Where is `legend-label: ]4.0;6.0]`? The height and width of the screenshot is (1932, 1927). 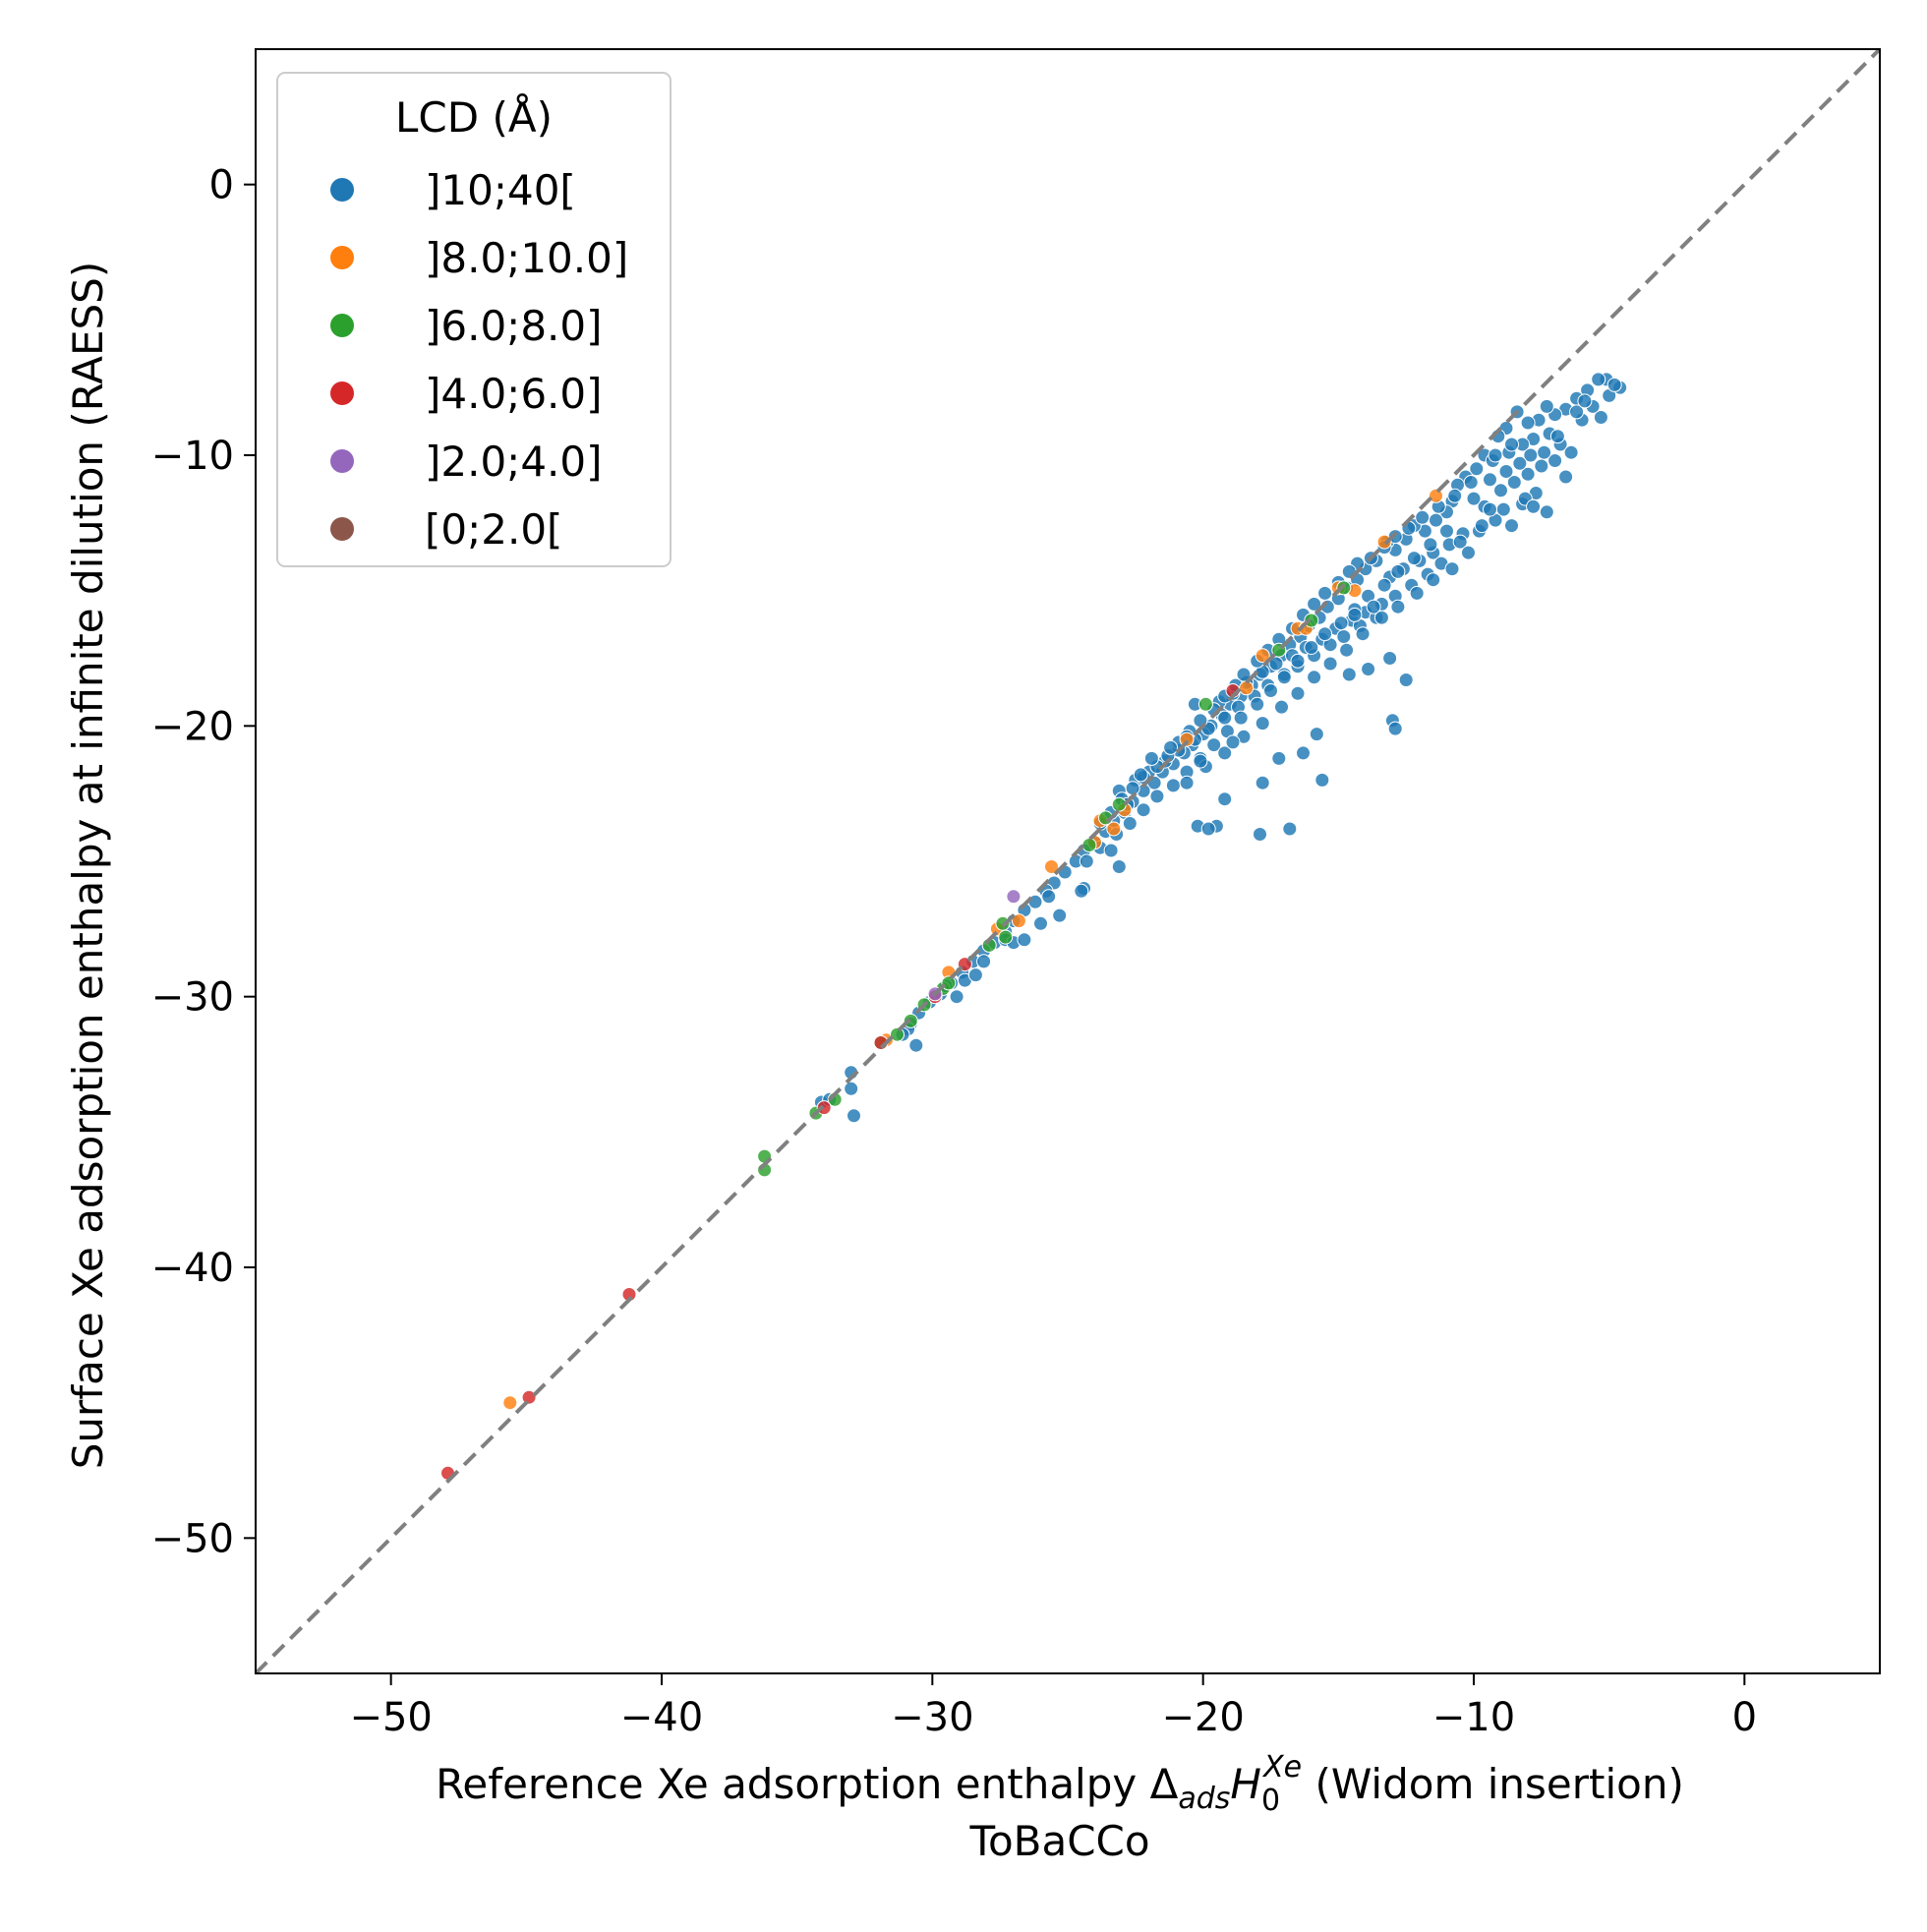 legend-label: ]4.0;6.0] is located at coordinates (514, 394).